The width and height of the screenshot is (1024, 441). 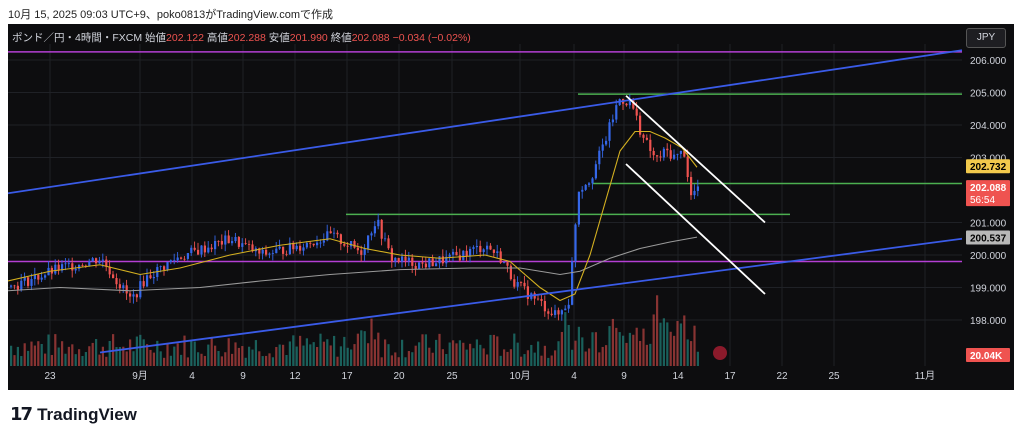 I want to click on price-tag, so click(x=988, y=193).